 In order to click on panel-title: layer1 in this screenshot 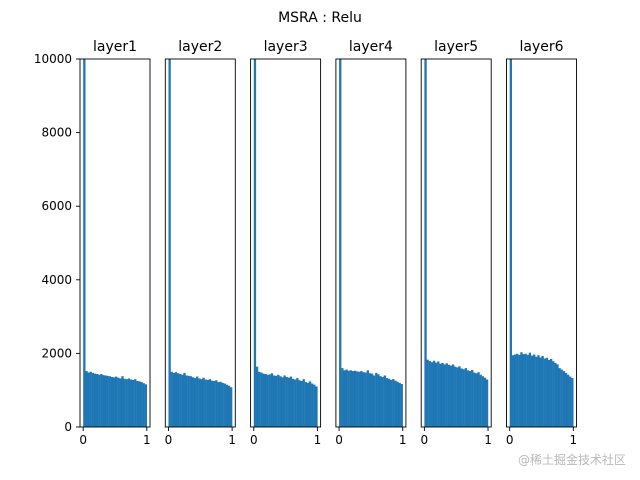, I will do `click(115, 47)`.